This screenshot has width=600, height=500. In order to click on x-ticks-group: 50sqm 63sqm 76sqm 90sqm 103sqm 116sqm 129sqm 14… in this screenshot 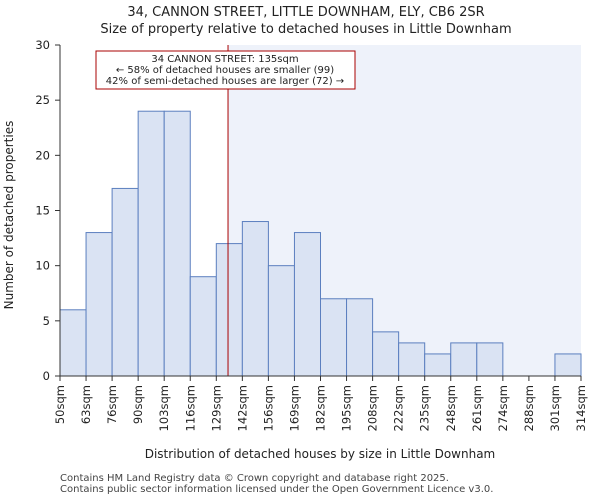, I will do `click(320, 403)`.